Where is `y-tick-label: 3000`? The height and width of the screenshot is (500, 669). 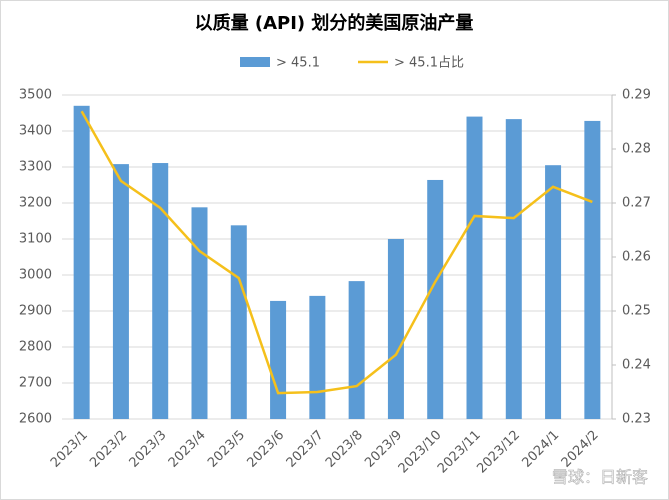
y-tick-label: 3000 is located at coordinates (35, 275).